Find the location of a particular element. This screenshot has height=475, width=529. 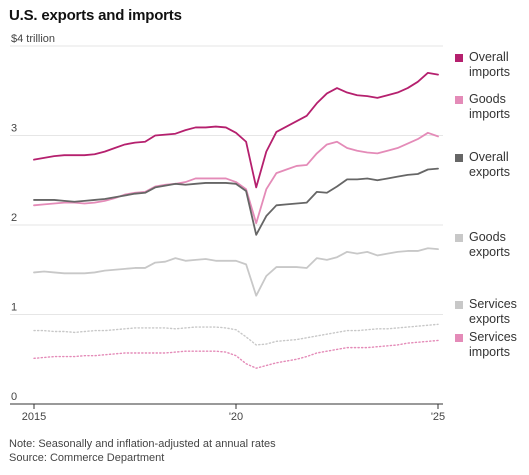

y-tick-label: 3 is located at coordinates (14, 129).